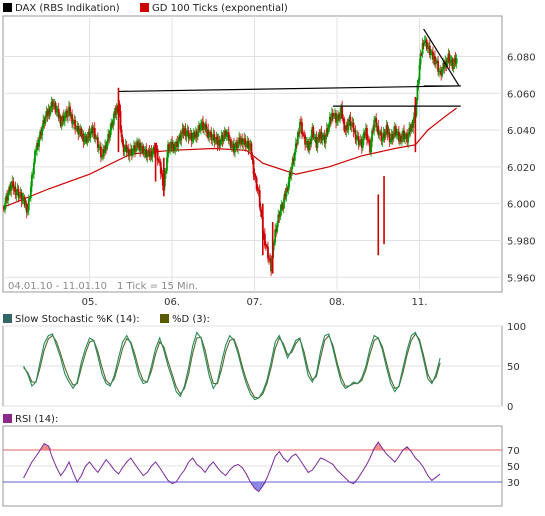  What do you see at coordinates (252, 366) in the screenshot?
I see `stochastic-grid` at bounding box center [252, 366].